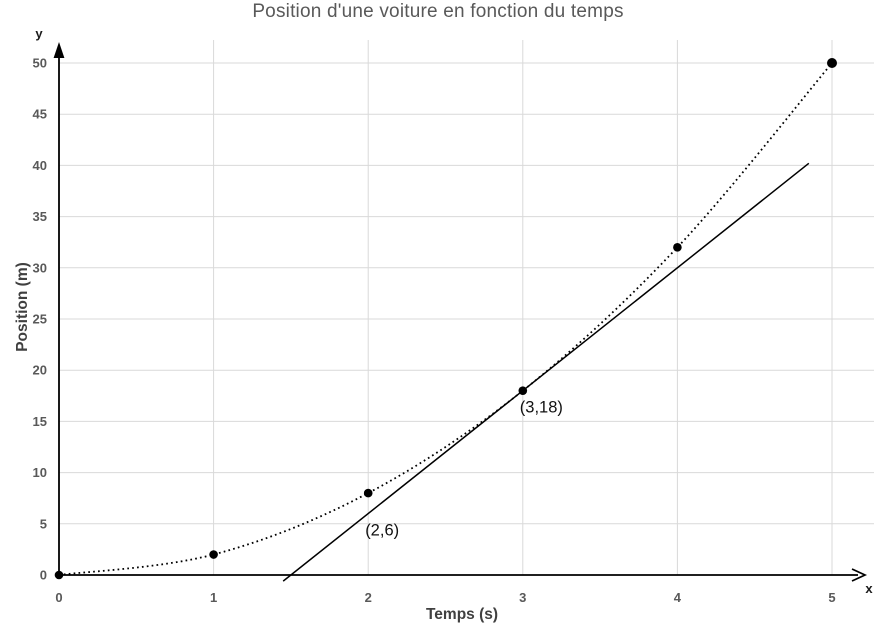 Image resolution: width=876 pixels, height=630 pixels. What do you see at coordinates (40, 216) in the screenshot?
I see `y-tick-label: 35` at bounding box center [40, 216].